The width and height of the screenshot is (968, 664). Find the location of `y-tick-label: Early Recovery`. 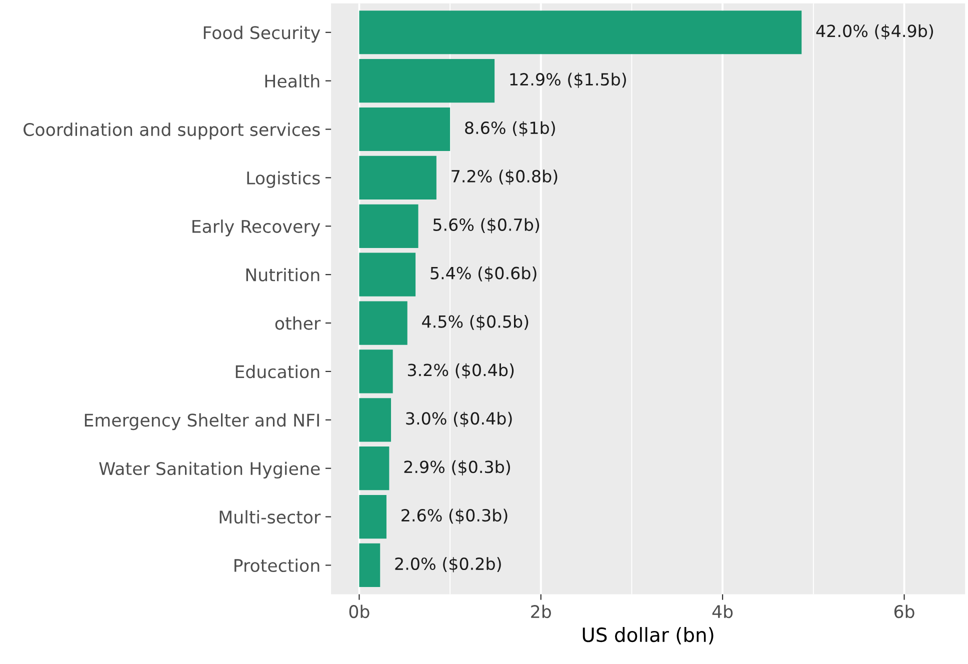

y-tick-label: Early Recovery is located at coordinates (256, 228).